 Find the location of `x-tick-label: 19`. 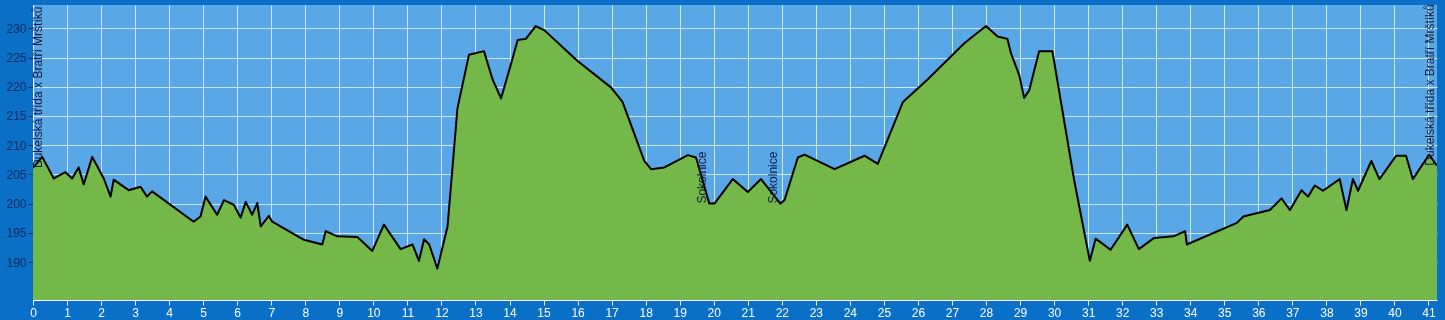

x-tick-label: 19 is located at coordinates (680, 312).